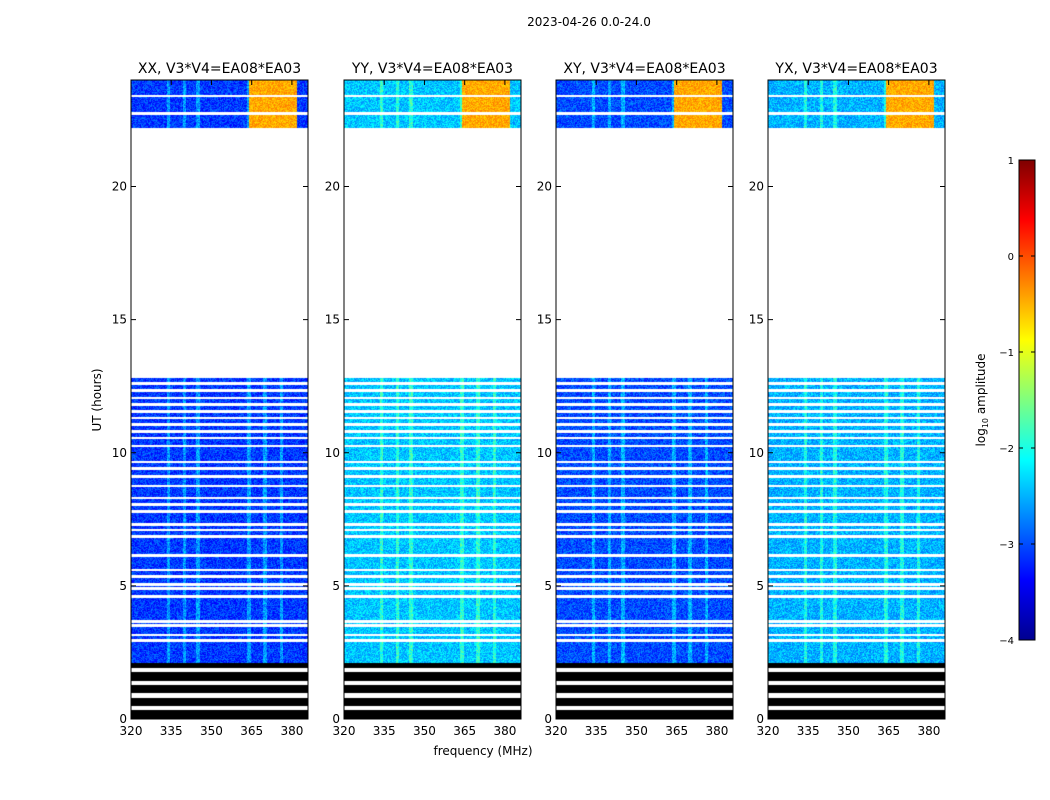 The width and height of the screenshot is (1050, 800). What do you see at coordinates (1027, 400) in the screenshot?
I see `colorbar-gradient` at bounding box center [1027, 400].